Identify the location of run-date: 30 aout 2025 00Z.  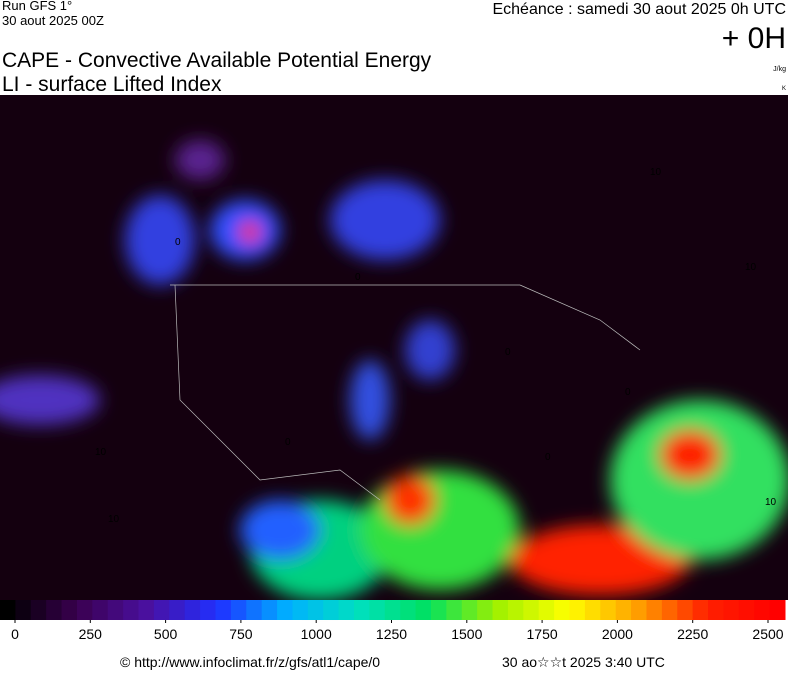
(53, 20).